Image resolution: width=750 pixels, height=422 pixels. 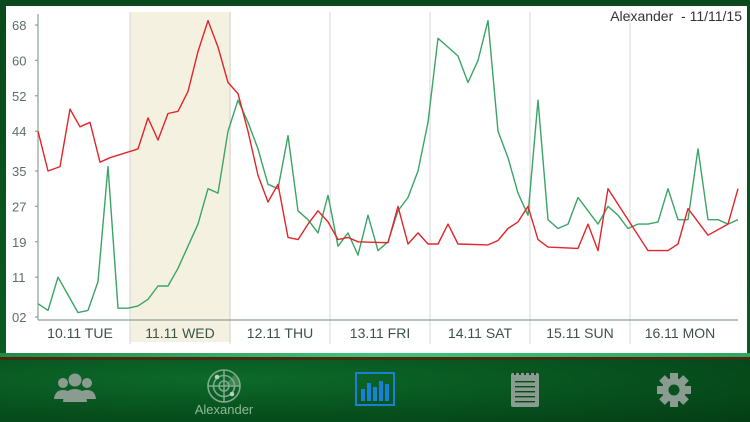 What do you see at coordinates (75, 387) in the screenshot?
I see `group-icon` at bounding box center [75, 387].